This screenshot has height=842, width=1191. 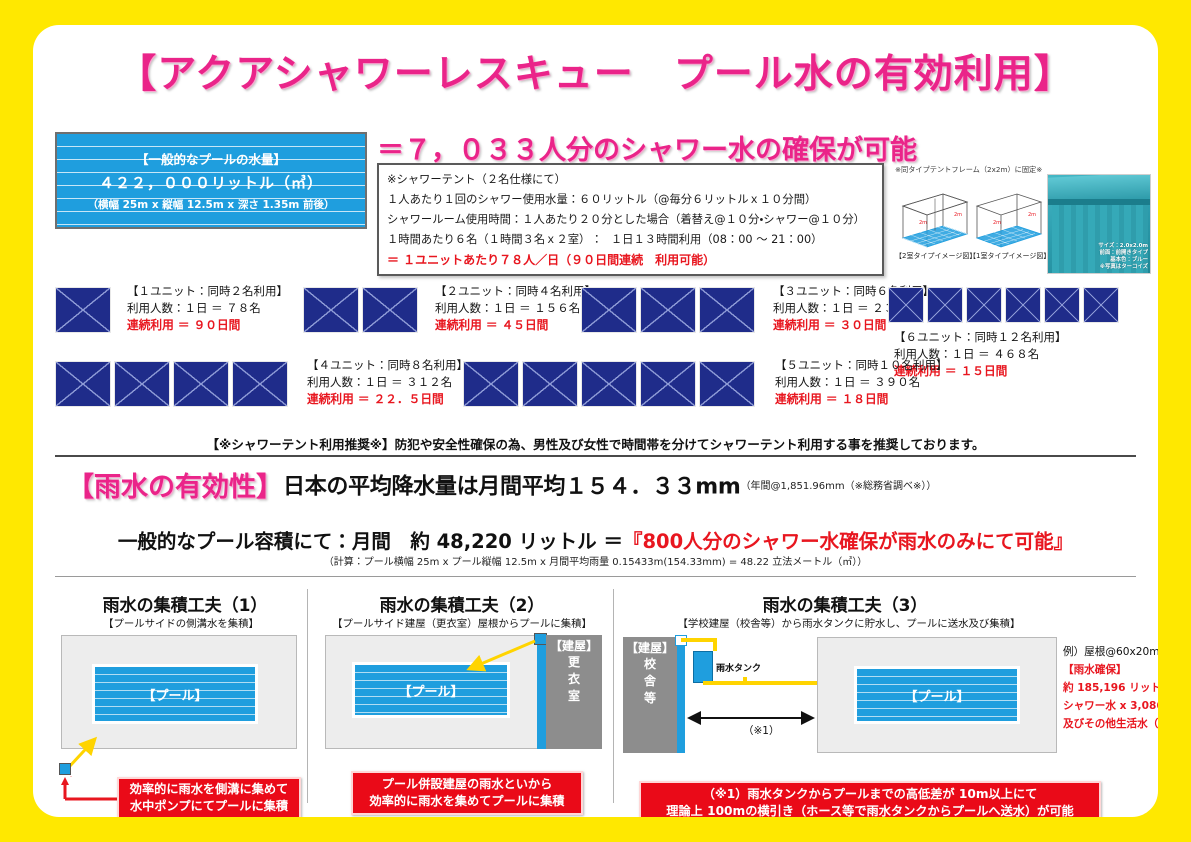 What do you see at coordinates (209, 789) in the screenshot?
I see `panel-1-red-line-0: 効率的に雨水を側溝に集めて` at bounding box center [209, 789].